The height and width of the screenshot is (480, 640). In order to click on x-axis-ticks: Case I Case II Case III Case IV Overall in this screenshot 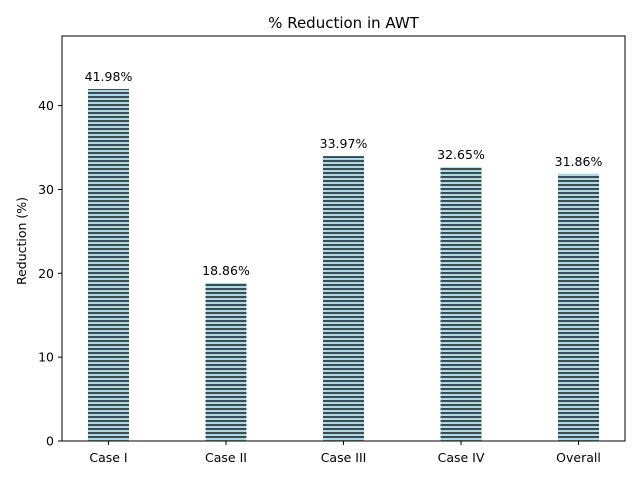, I will do `click(345, 453)`.